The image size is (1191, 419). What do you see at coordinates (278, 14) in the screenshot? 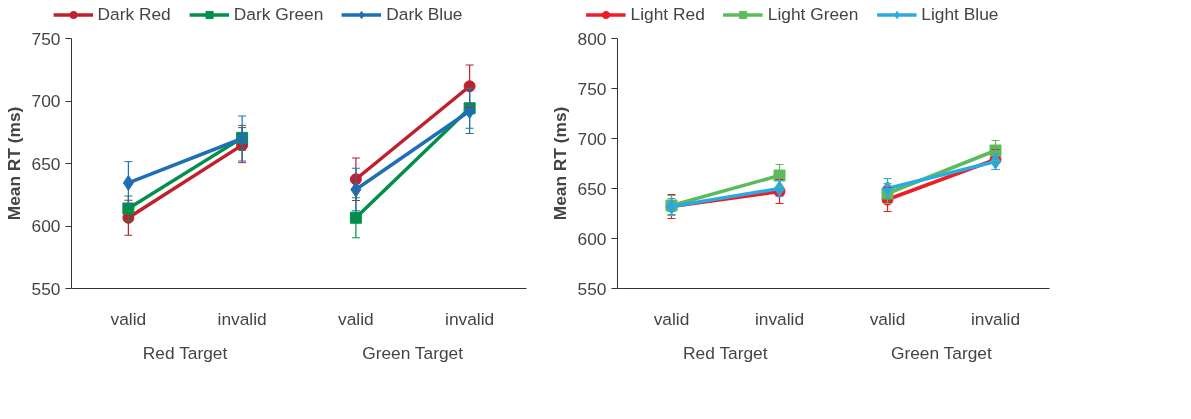
I see `legend-label: Dark Green` at bounding box center [278, 14].